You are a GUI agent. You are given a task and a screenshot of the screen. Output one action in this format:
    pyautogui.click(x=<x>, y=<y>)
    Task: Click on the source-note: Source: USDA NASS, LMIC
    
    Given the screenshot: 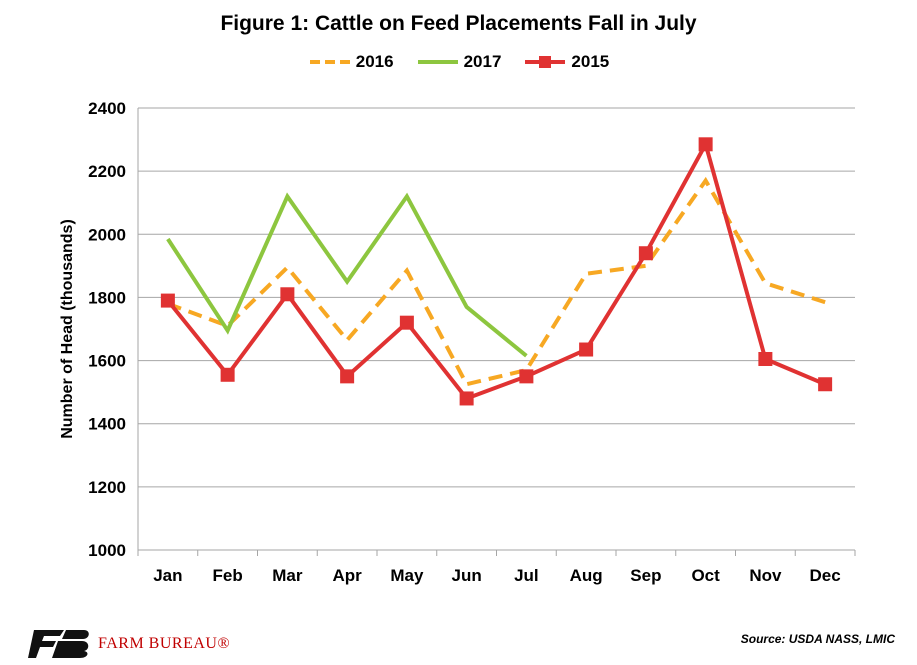 What is the action you would take?
    pyautogui.click(x=817, y=639)
    